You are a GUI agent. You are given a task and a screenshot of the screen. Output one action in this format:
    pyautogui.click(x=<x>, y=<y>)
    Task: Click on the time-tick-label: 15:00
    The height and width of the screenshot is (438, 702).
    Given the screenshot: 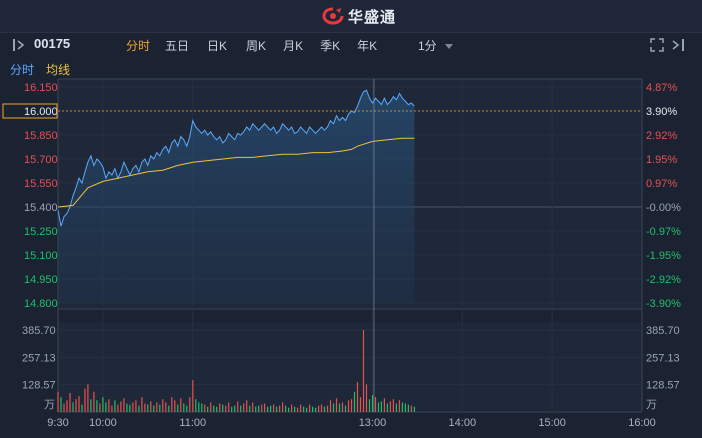 What is the action you would take?
    pyautogui.click(x=552, y=423)
    